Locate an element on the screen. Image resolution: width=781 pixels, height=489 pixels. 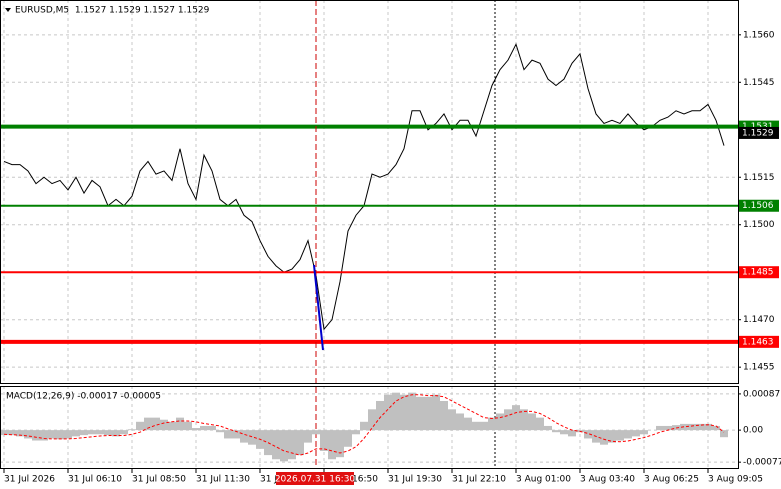
x-tick-label: 3 Aug 09:05 is located at coordinates (735, 480).